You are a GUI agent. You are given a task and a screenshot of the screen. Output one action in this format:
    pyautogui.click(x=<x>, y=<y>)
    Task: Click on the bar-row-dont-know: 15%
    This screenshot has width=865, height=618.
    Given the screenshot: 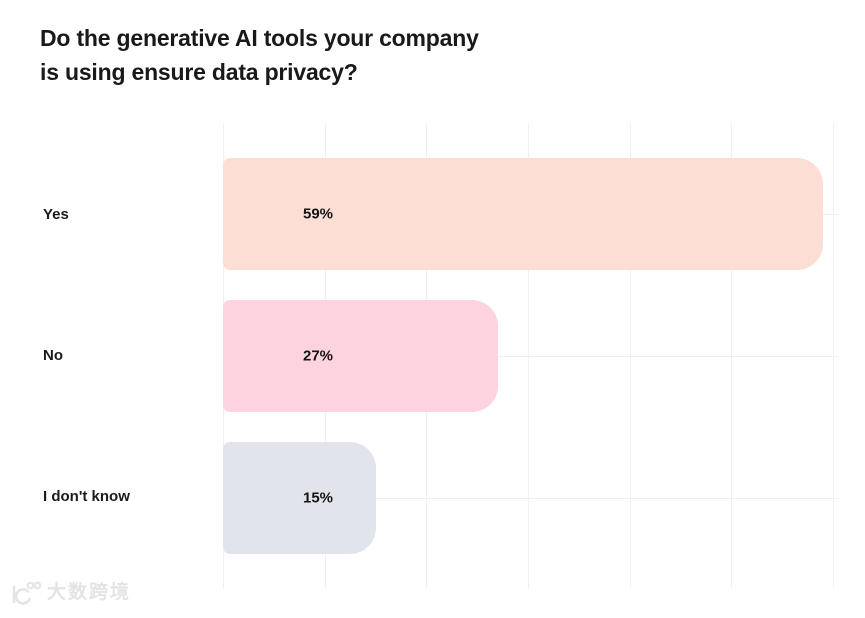 What is the action you would take?
    pyautogui.click(x=531, y=498)
    